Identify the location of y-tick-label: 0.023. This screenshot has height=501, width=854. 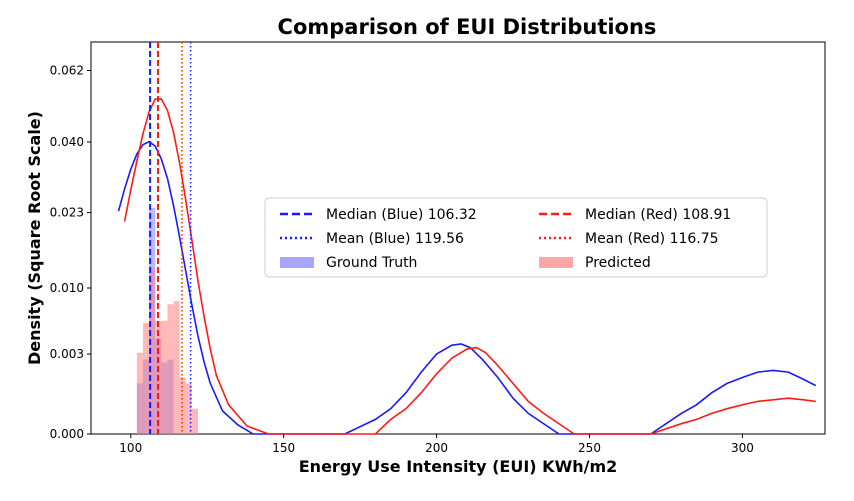
(67, 213).